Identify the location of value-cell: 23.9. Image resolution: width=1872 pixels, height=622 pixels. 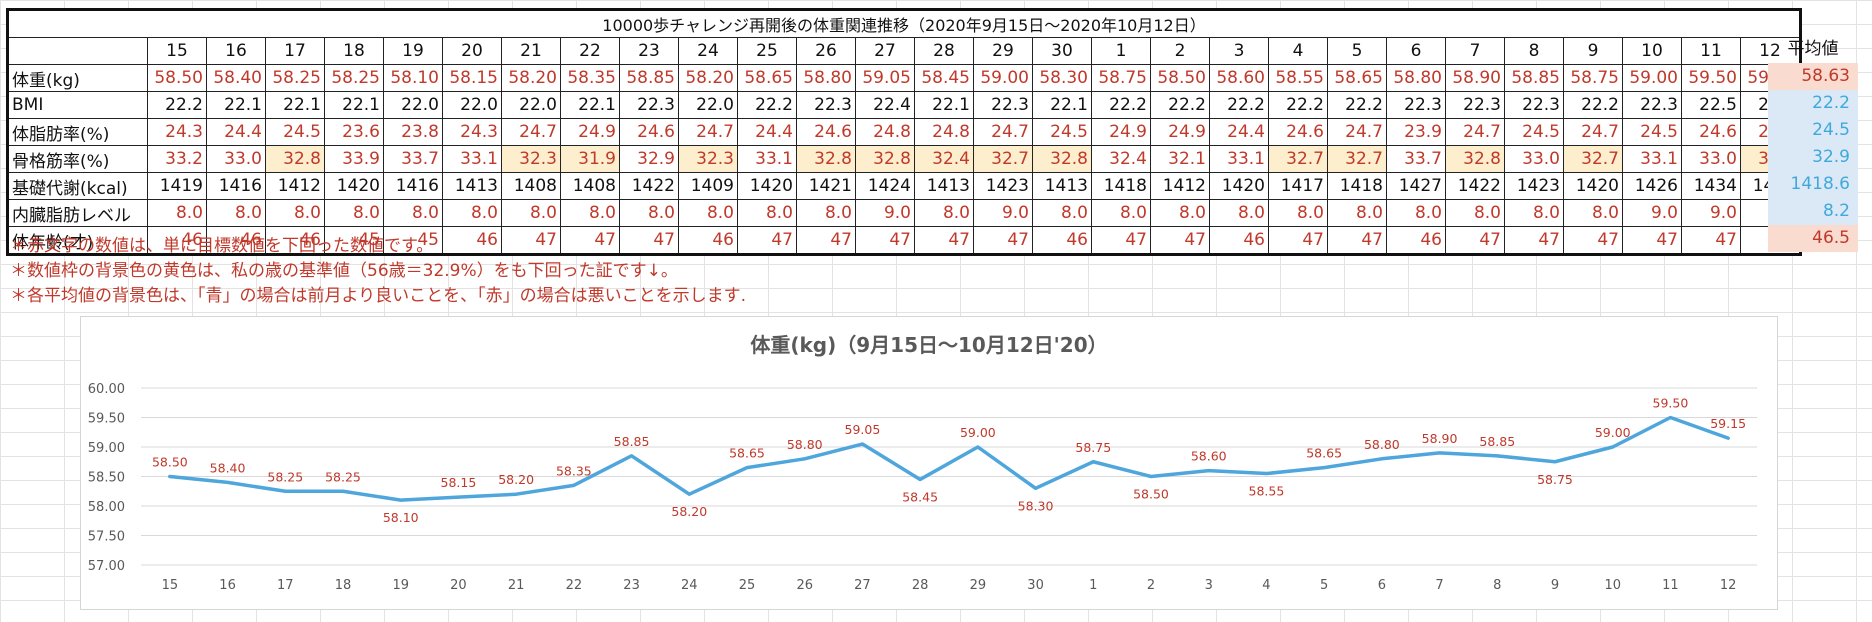
(1416, 132).